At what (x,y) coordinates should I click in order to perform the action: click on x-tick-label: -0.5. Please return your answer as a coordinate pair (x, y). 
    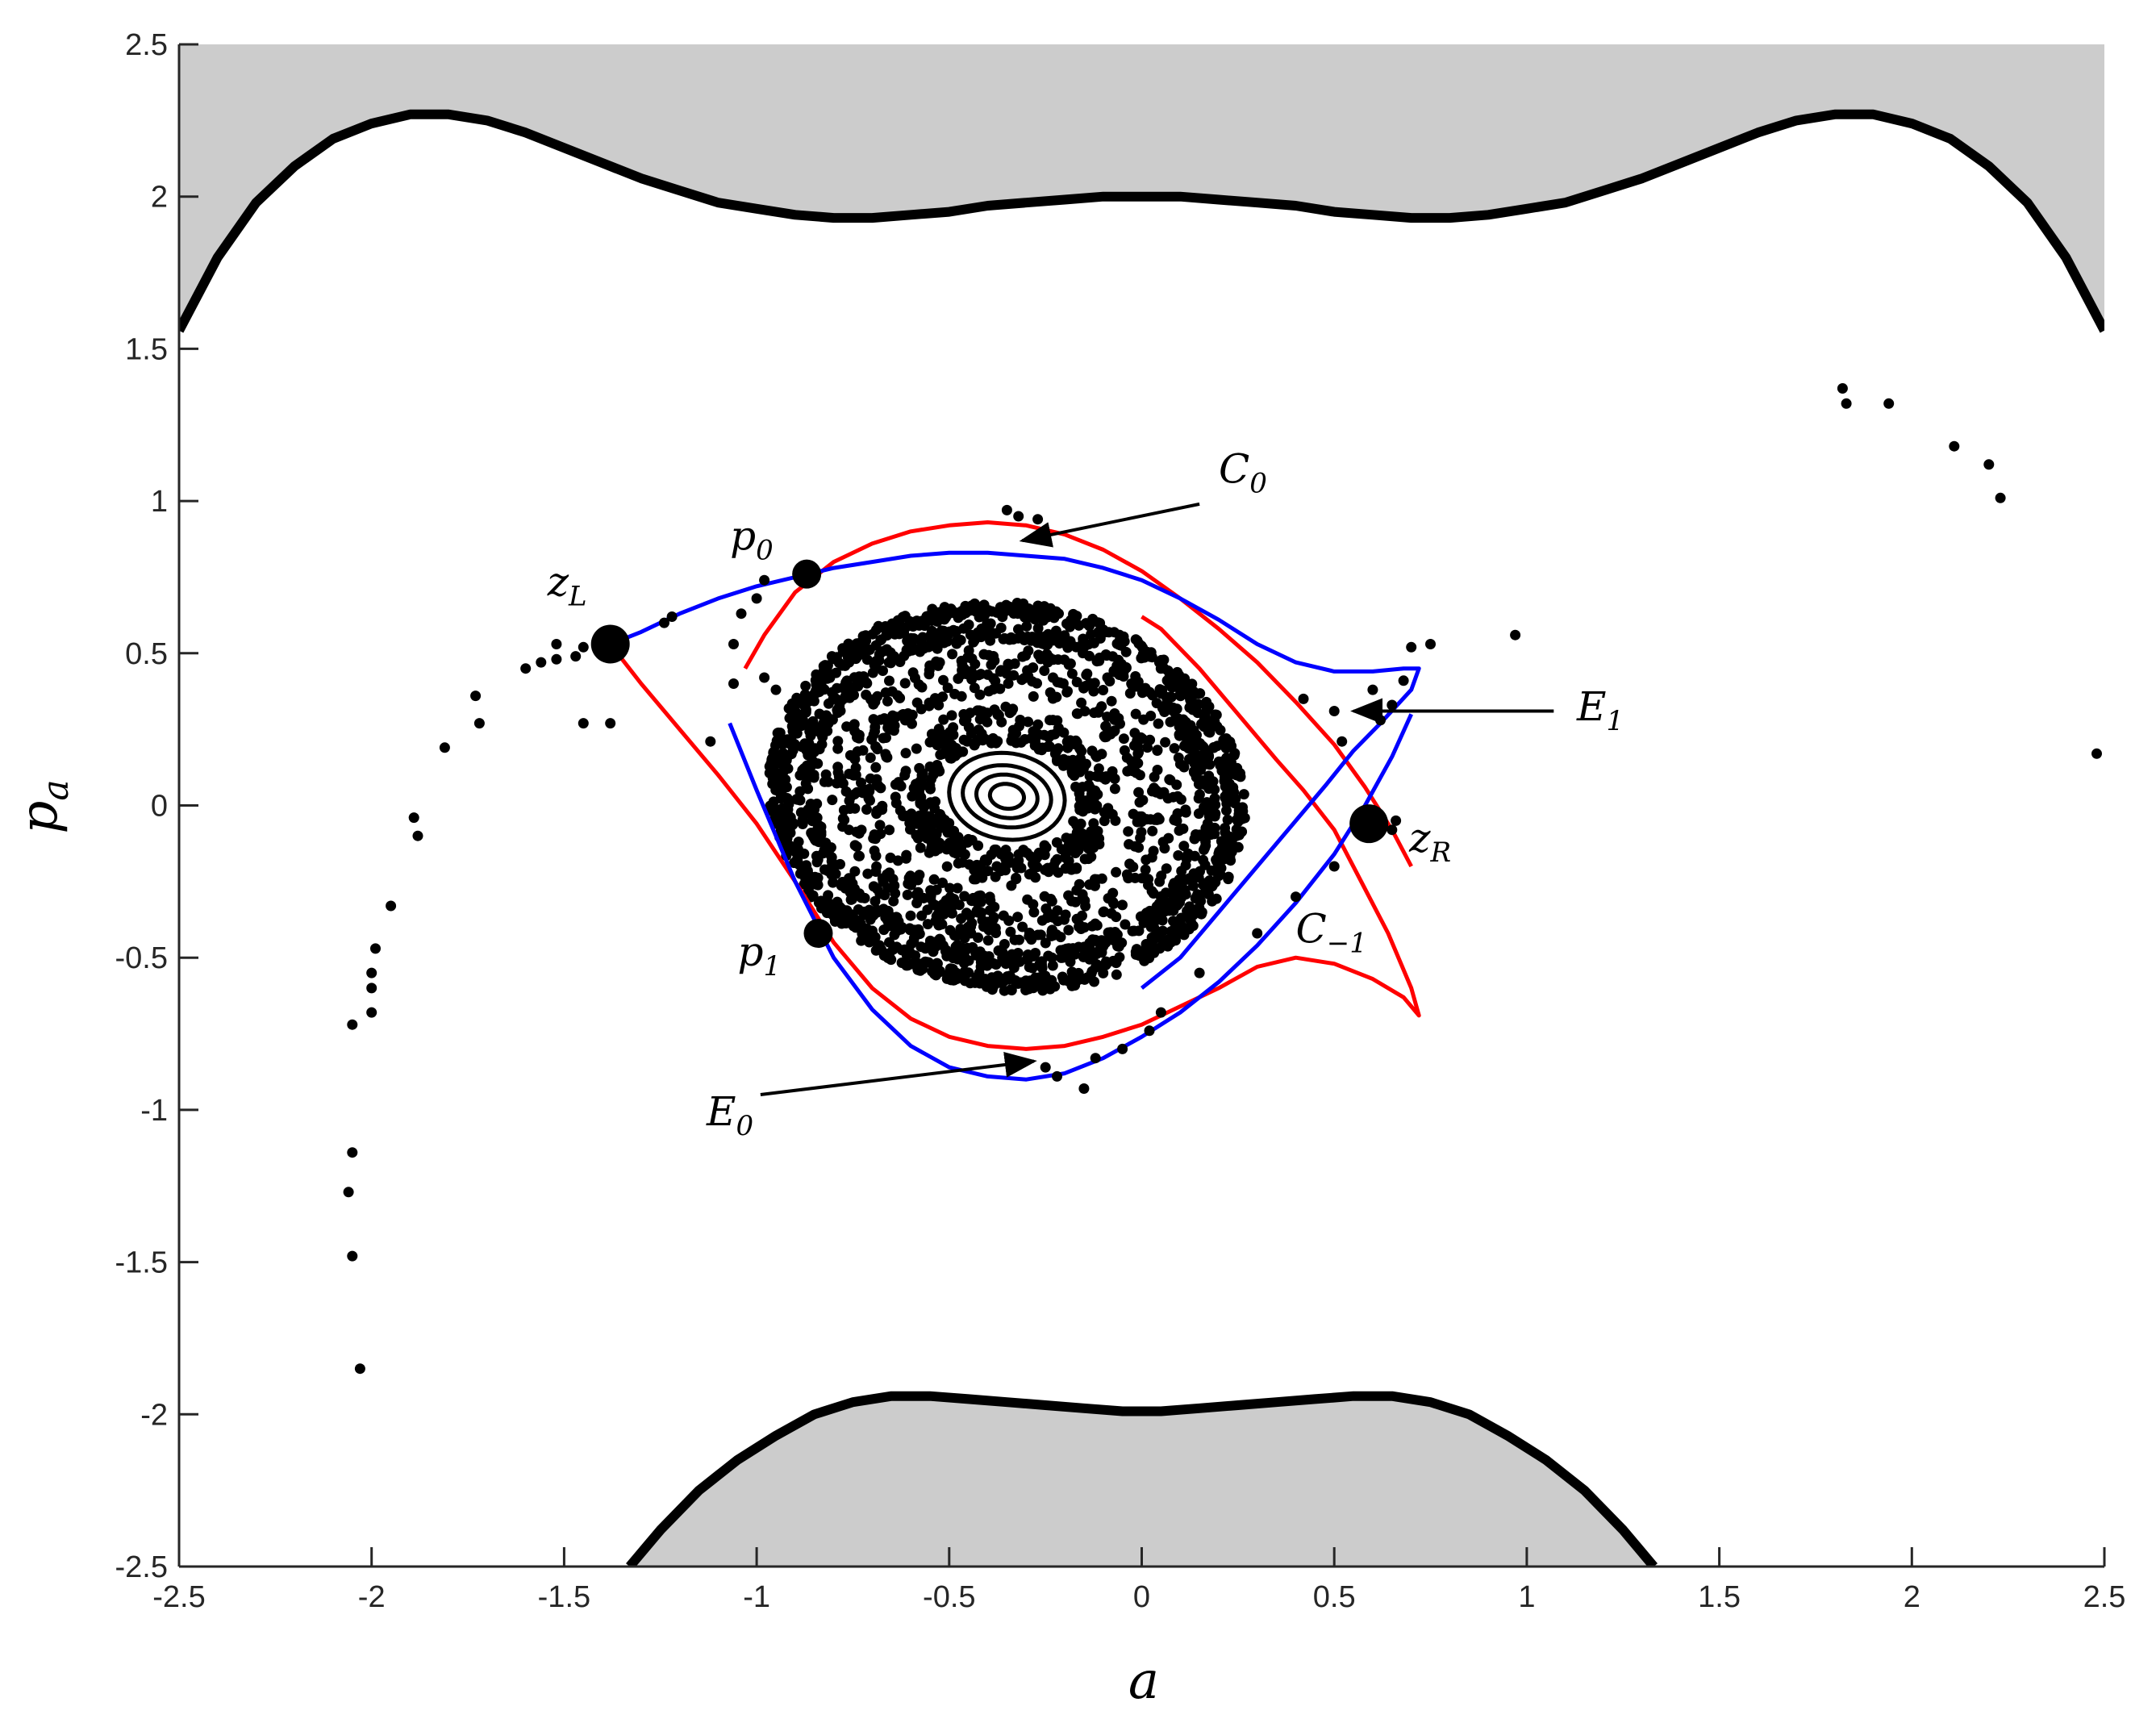
    Looking at the image, I should click on (949, 1597).